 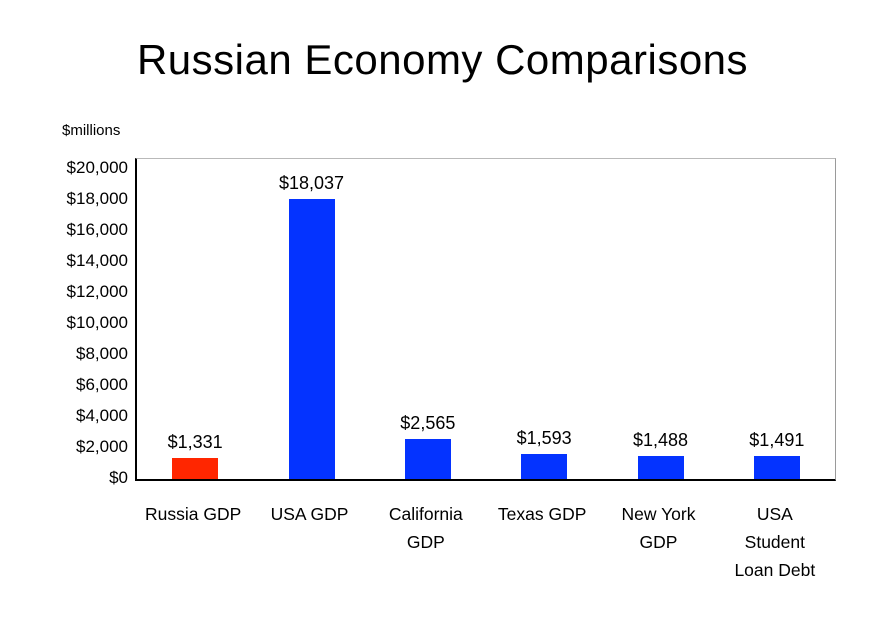 What do you see at coordinates (309, 514) in the screenshot?
I see `category-label: USA GDP` at bounding box center [309, 514].